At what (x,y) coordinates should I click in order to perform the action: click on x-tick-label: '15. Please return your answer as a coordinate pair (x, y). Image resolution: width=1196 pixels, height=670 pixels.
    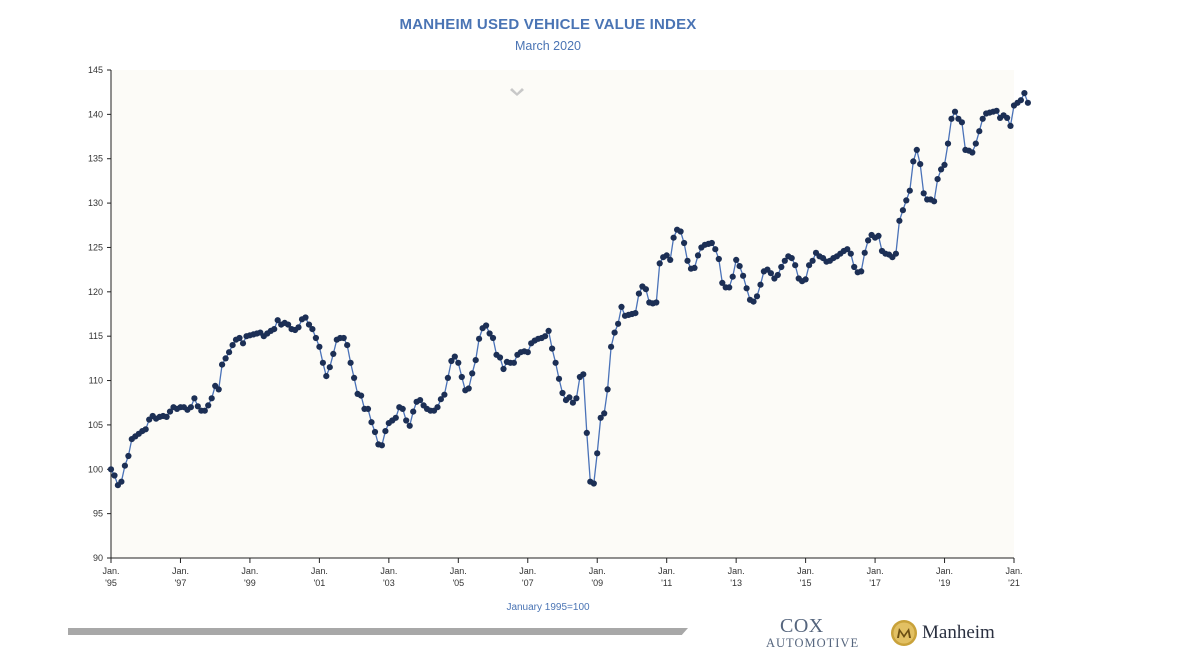
    Looking at the image, I should click on (806, 583).